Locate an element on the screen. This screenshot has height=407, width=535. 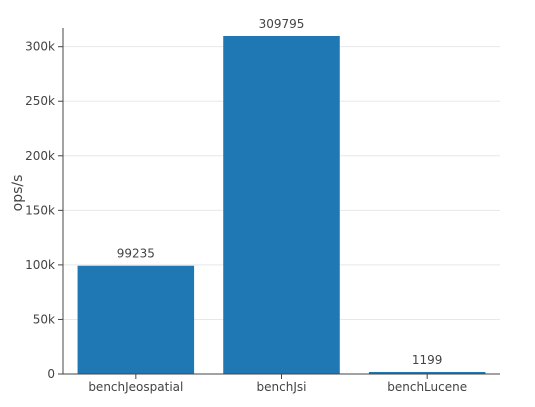
data-label-benchLucene: 1199 is located at coordinates (427, 360).